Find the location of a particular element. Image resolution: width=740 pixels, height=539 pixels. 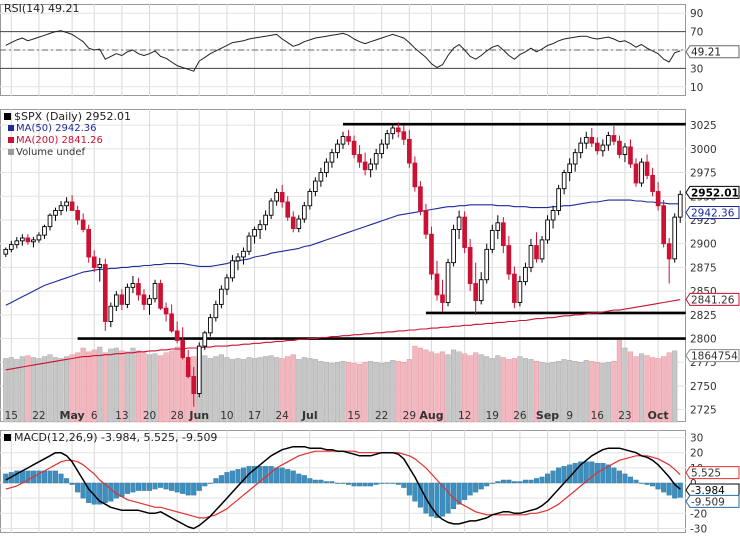

macd-title-marker is located at coordinates (7, 437).